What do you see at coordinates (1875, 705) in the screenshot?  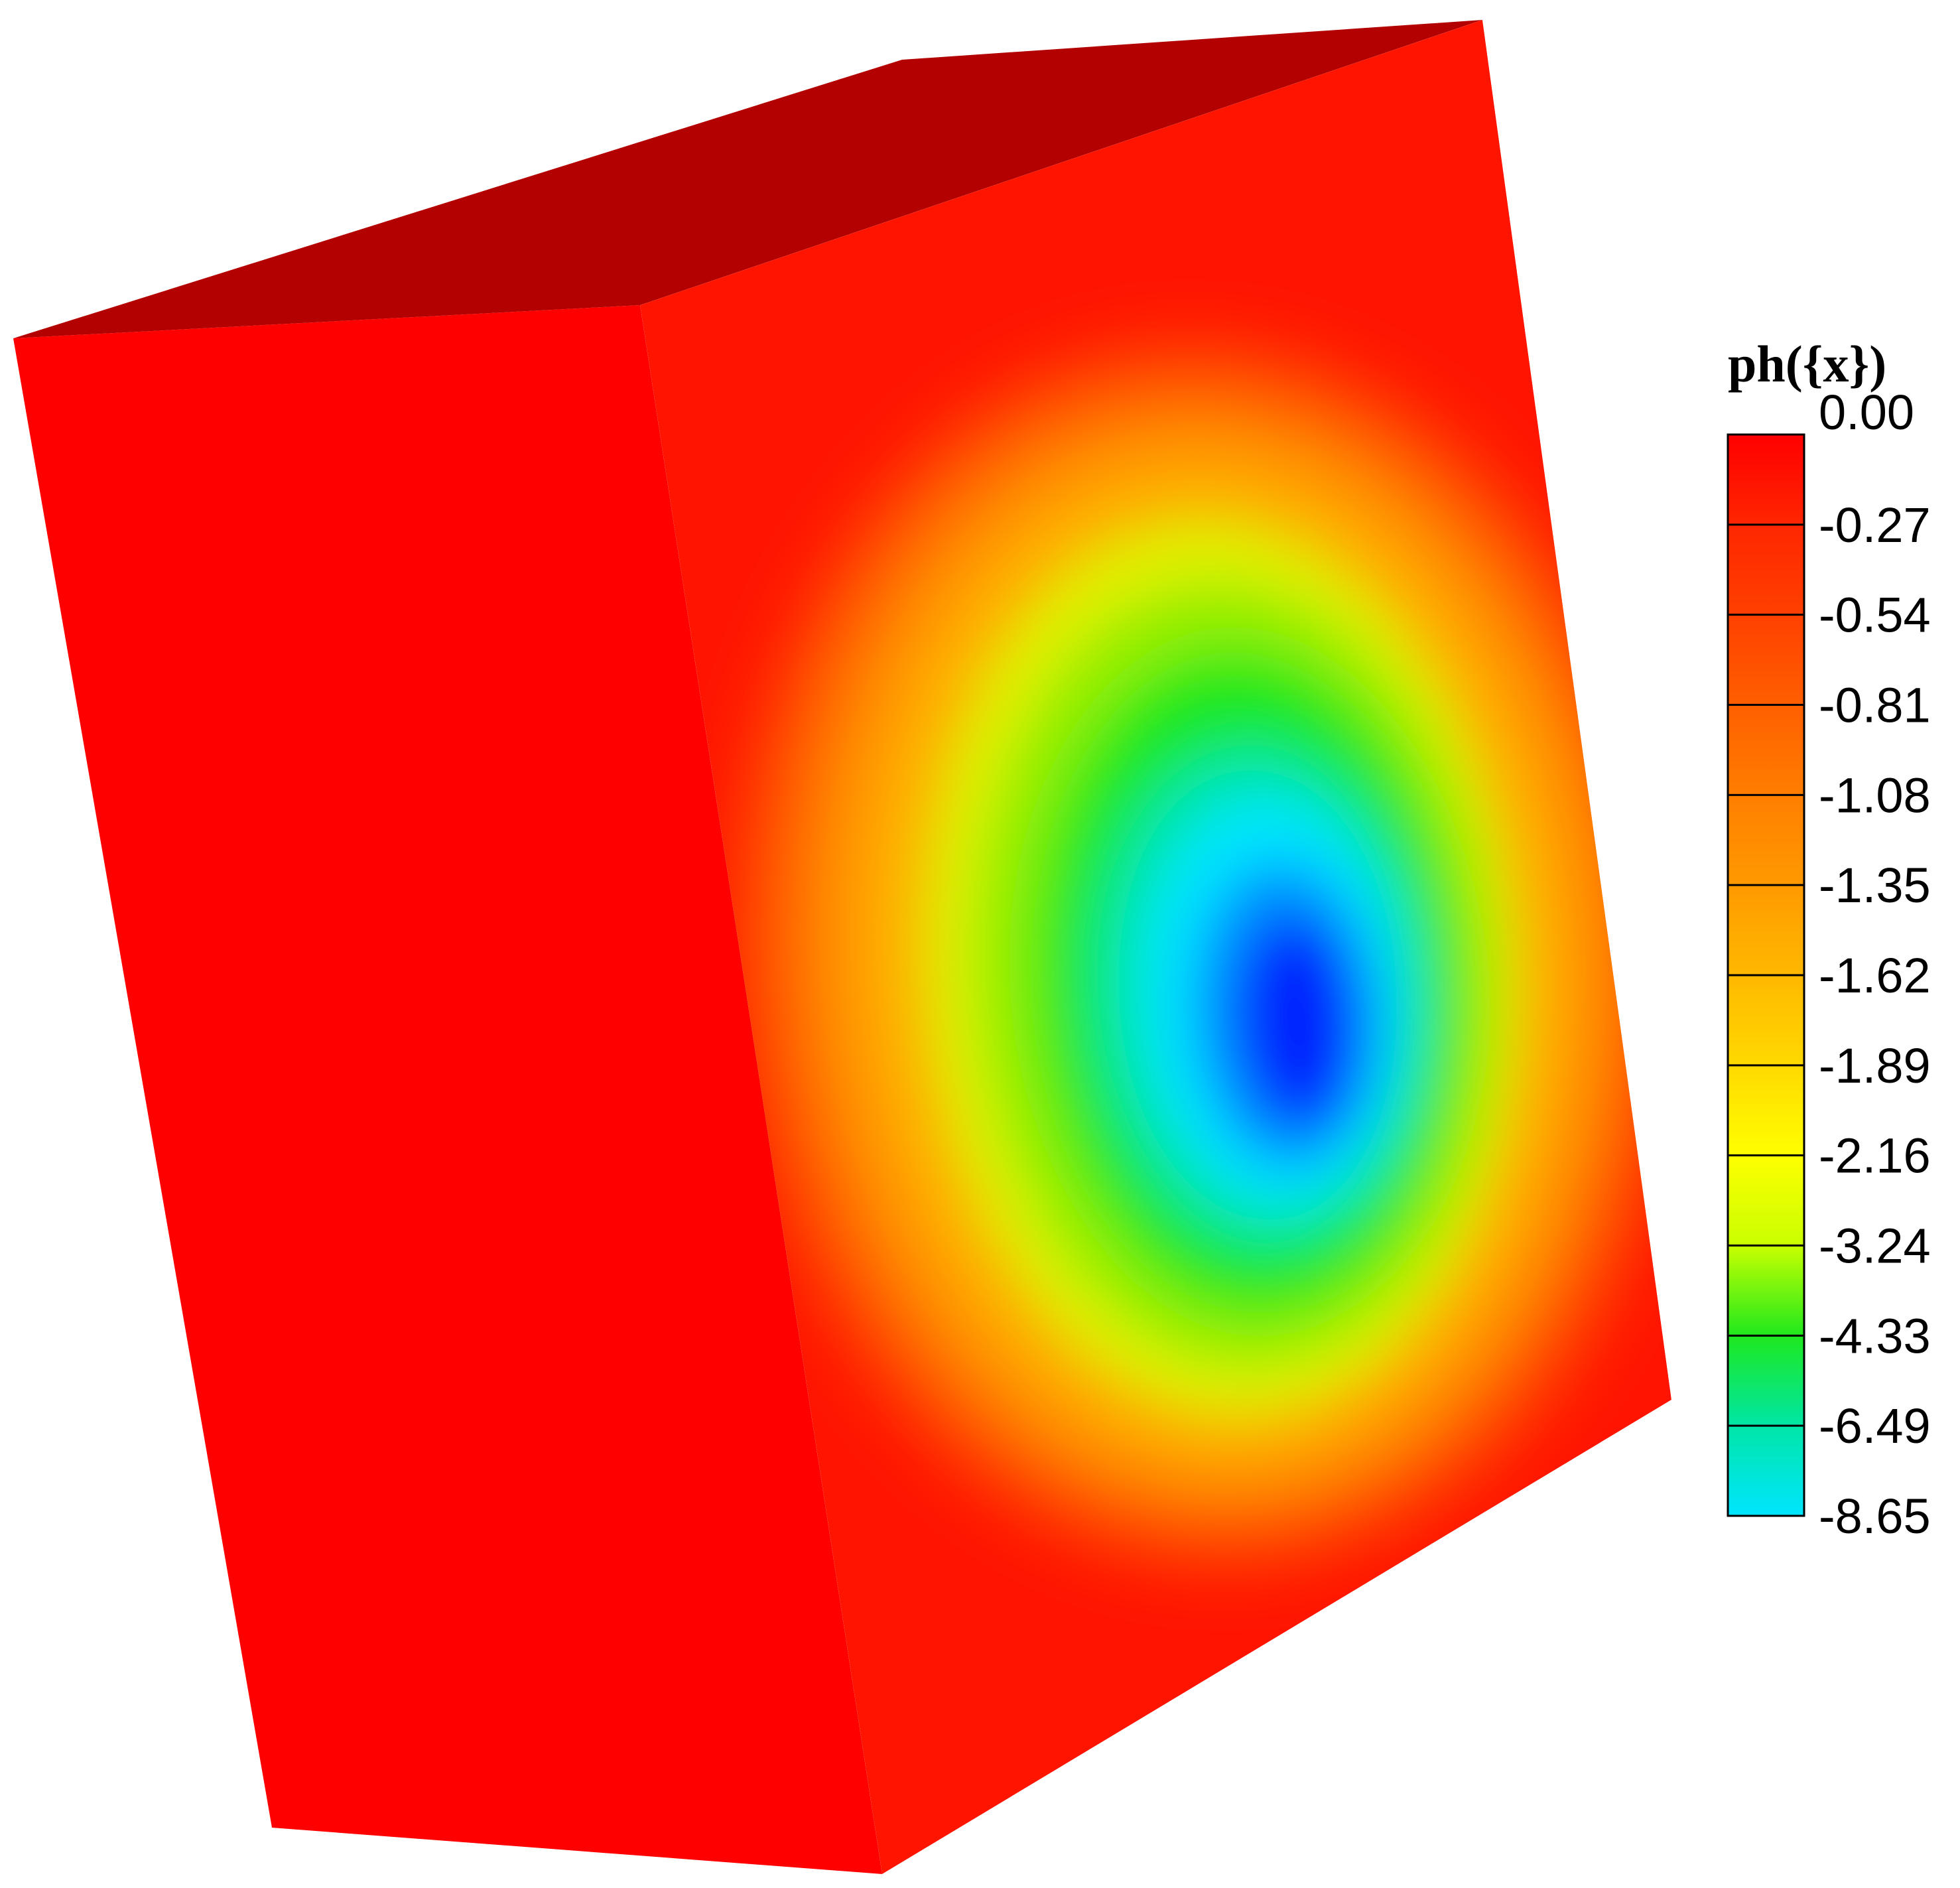 I see `colorbar-tick-label: -0.81` at bounding box center [1875, 705].